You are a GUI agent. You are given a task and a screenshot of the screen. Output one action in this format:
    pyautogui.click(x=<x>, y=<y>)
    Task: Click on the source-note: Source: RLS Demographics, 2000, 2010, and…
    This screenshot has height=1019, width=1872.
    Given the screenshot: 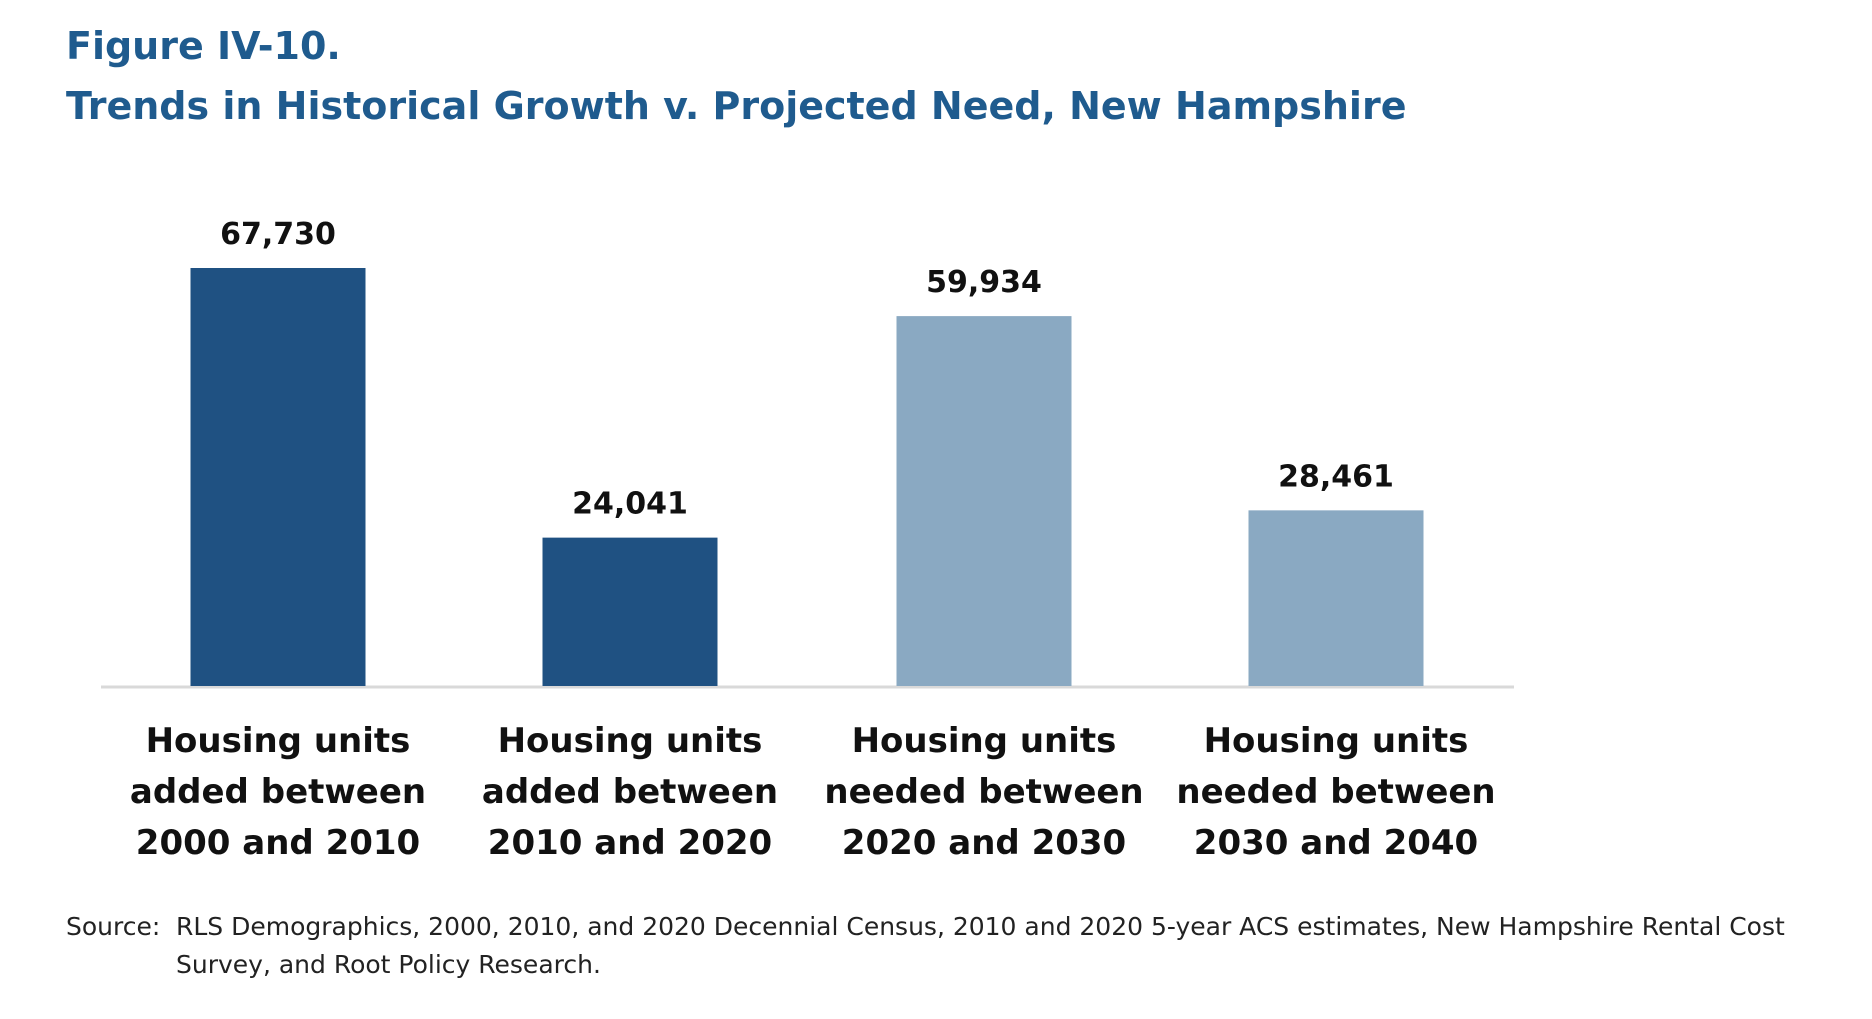 What is the action you would take?
    pyautogui.click(x=925, y=946)
    